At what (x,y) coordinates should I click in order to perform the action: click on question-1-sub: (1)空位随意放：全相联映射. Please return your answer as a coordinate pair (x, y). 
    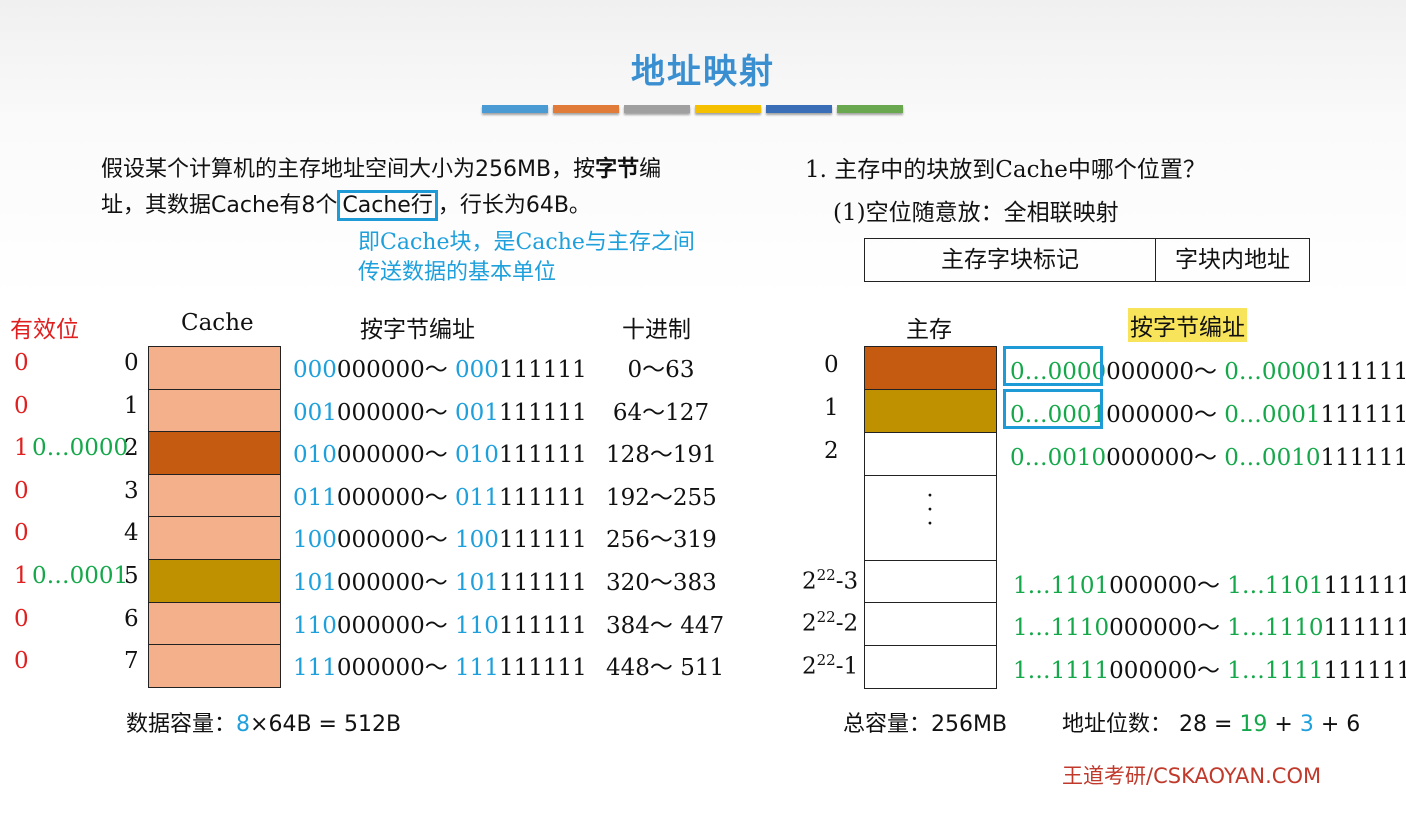
    Looking at the image, I should click on (976, 213).